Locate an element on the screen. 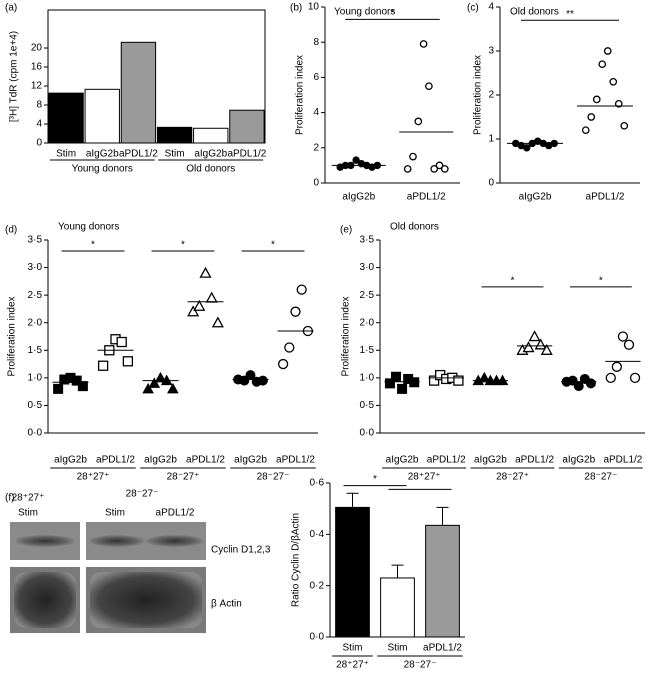 The width and height of the screenshot is (650, 675). y-tick-label: 2·5 is located at coordinates (35, 295).